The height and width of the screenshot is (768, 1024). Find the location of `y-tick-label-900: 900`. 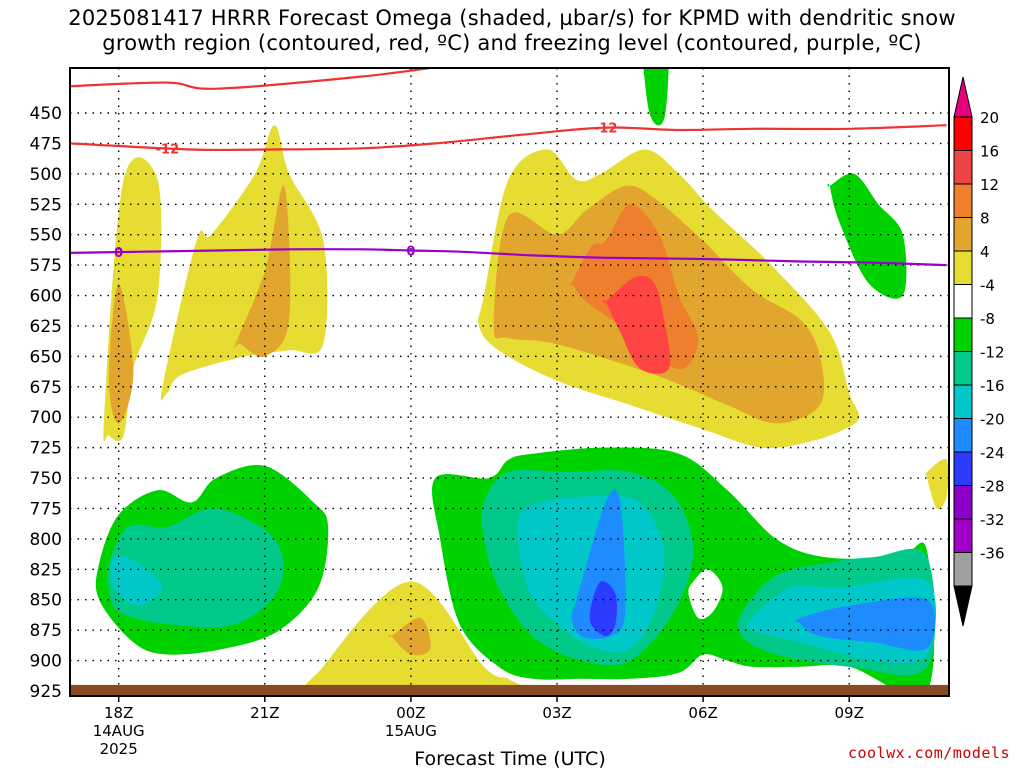

y-tick-label-900: 900 is located at coordinates (46, 662).